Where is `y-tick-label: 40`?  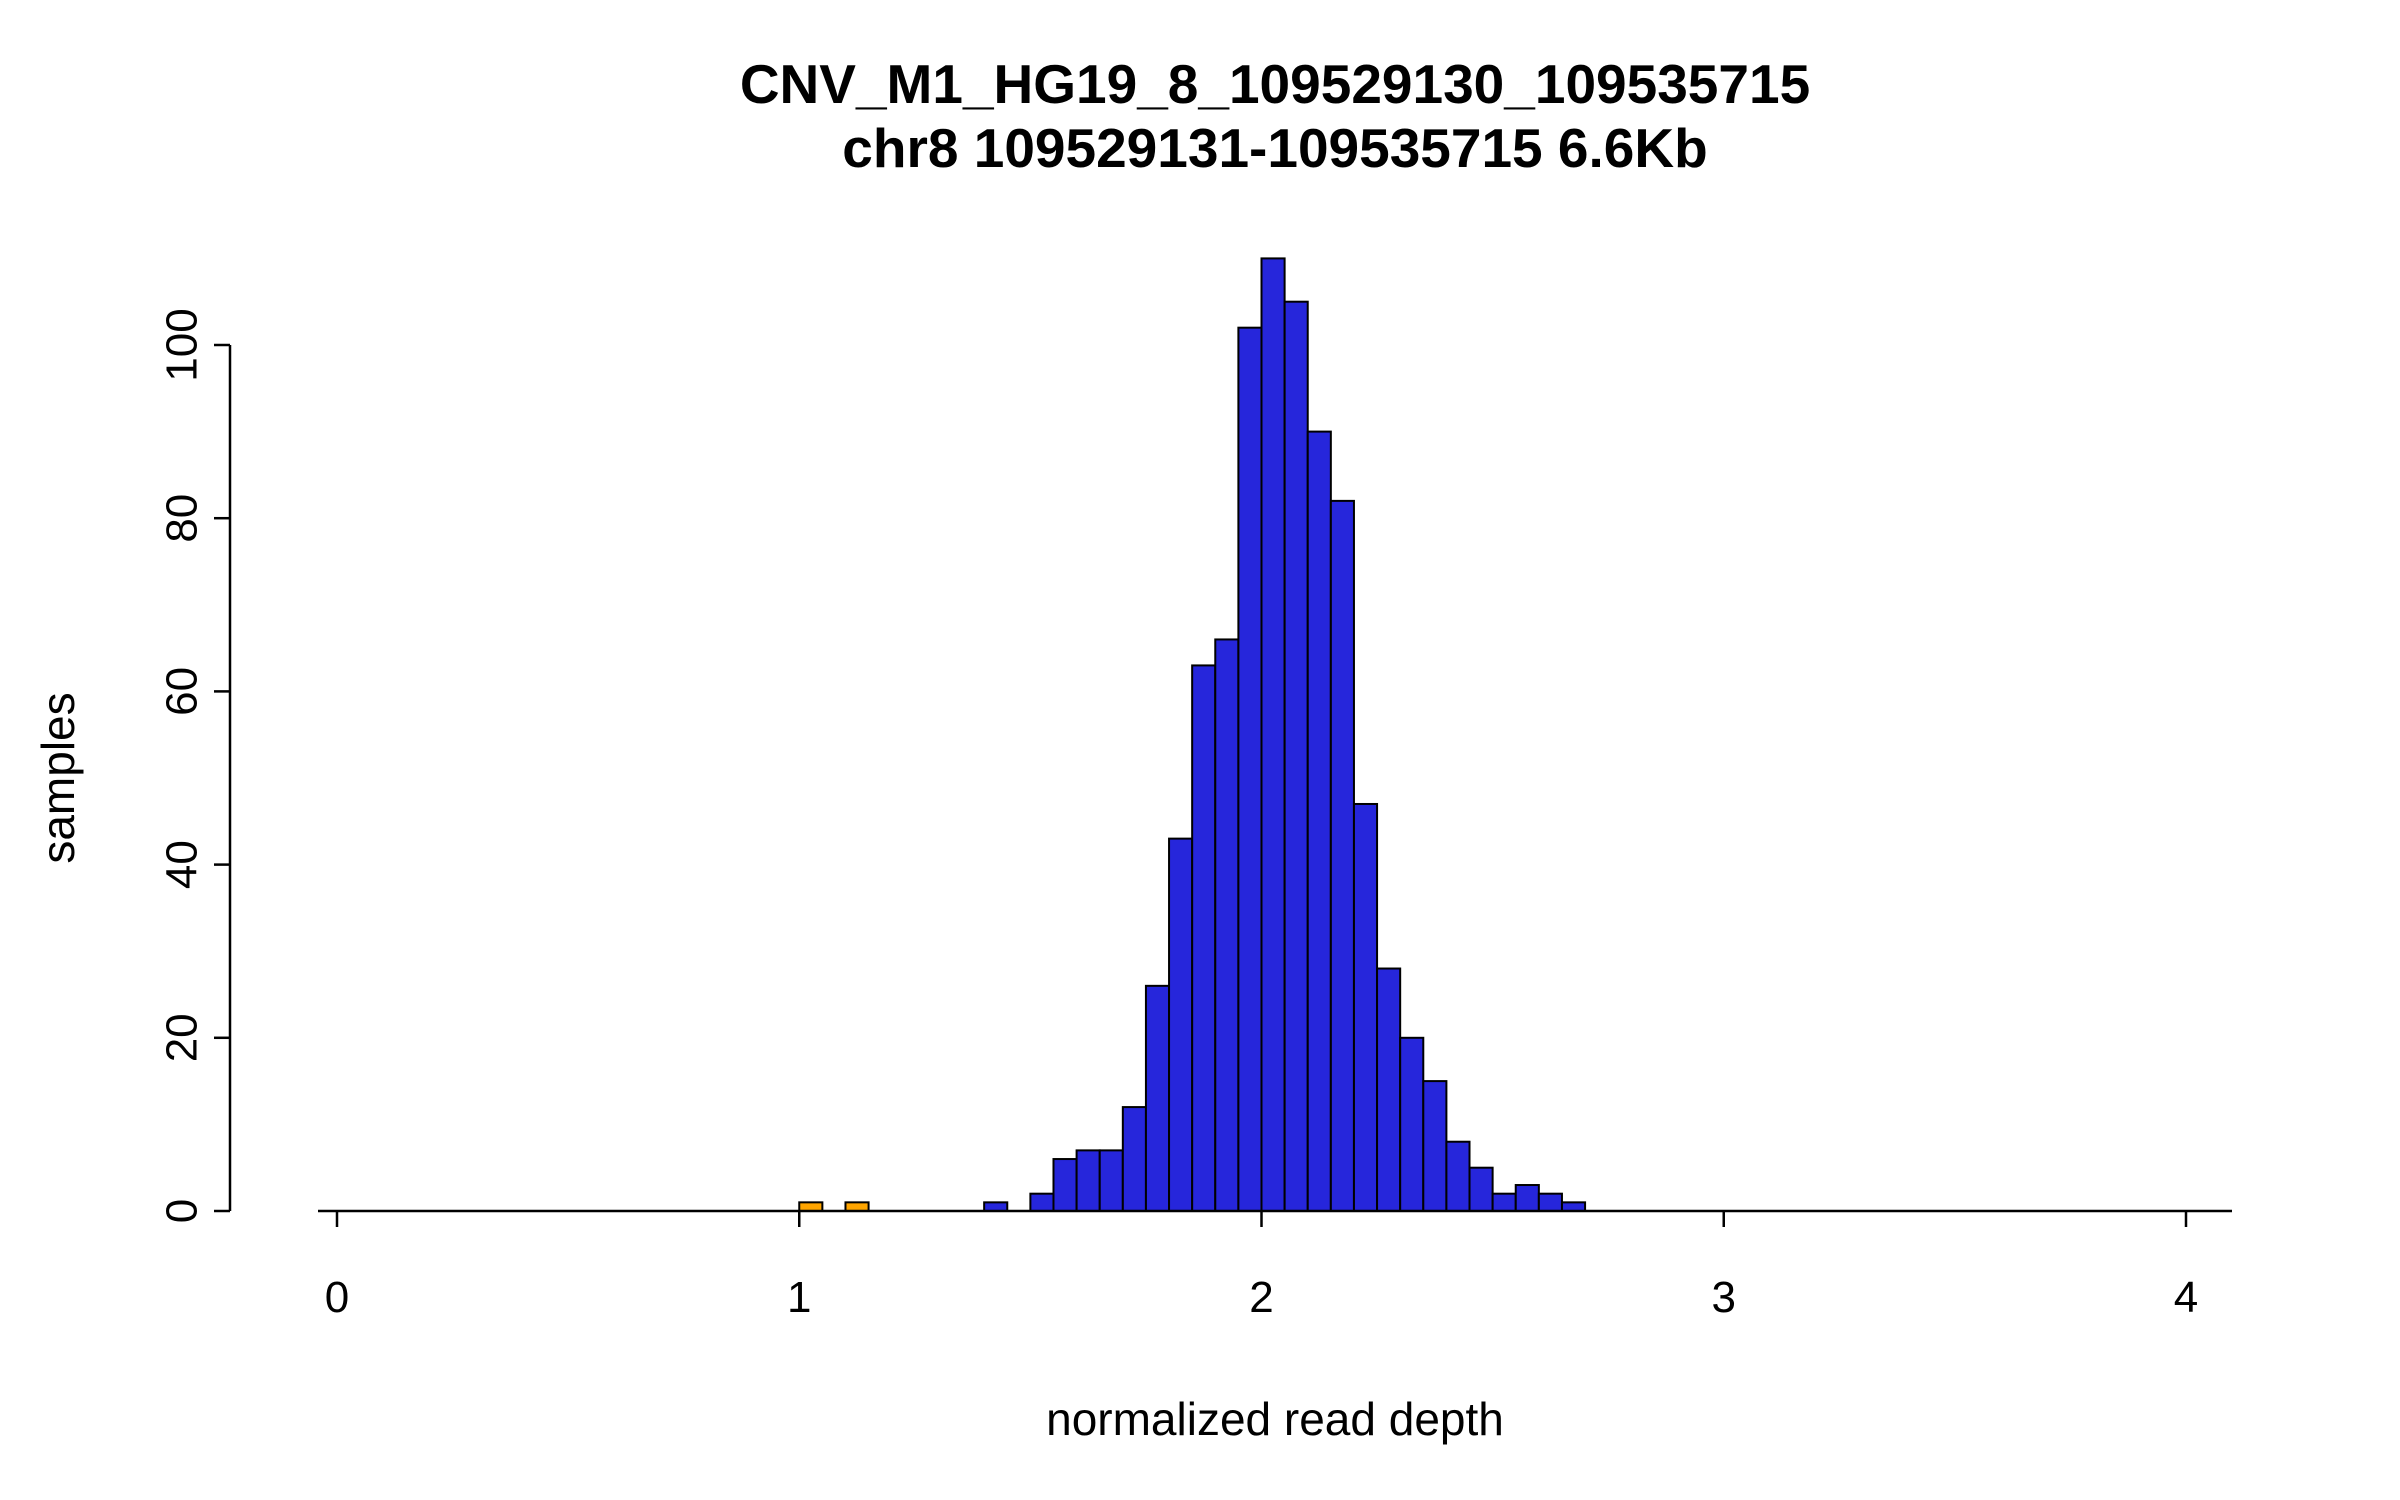
y-tick-label: 40 is located at coordinates (182, 864).